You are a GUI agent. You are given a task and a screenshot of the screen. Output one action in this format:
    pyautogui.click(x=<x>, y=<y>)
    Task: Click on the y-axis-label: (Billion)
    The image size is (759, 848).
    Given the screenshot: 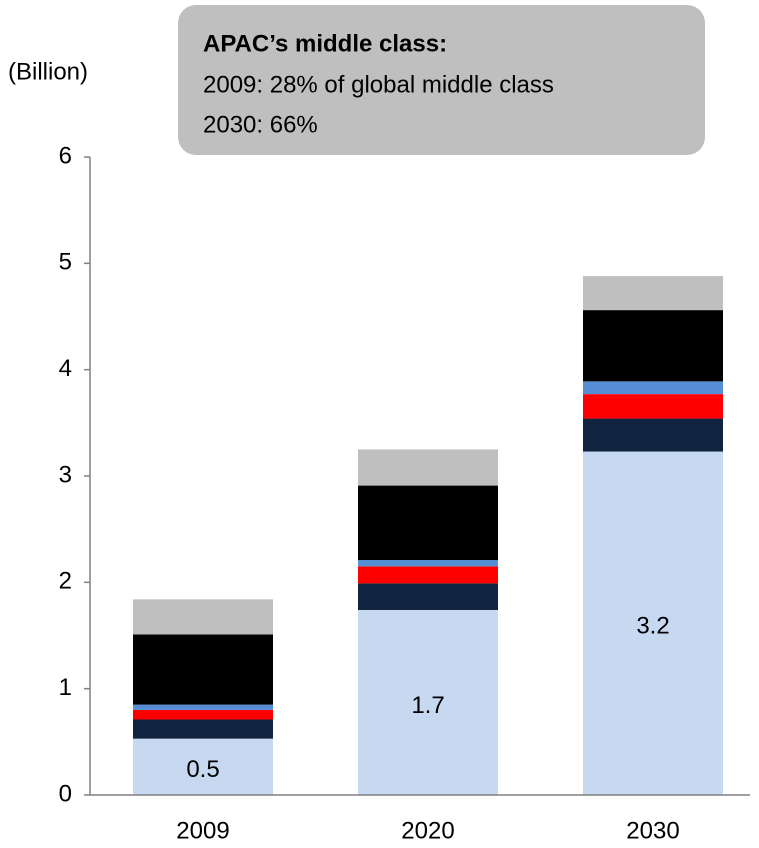 What is the action you would take?
    pyautogui.click(x=48, y=71)
    